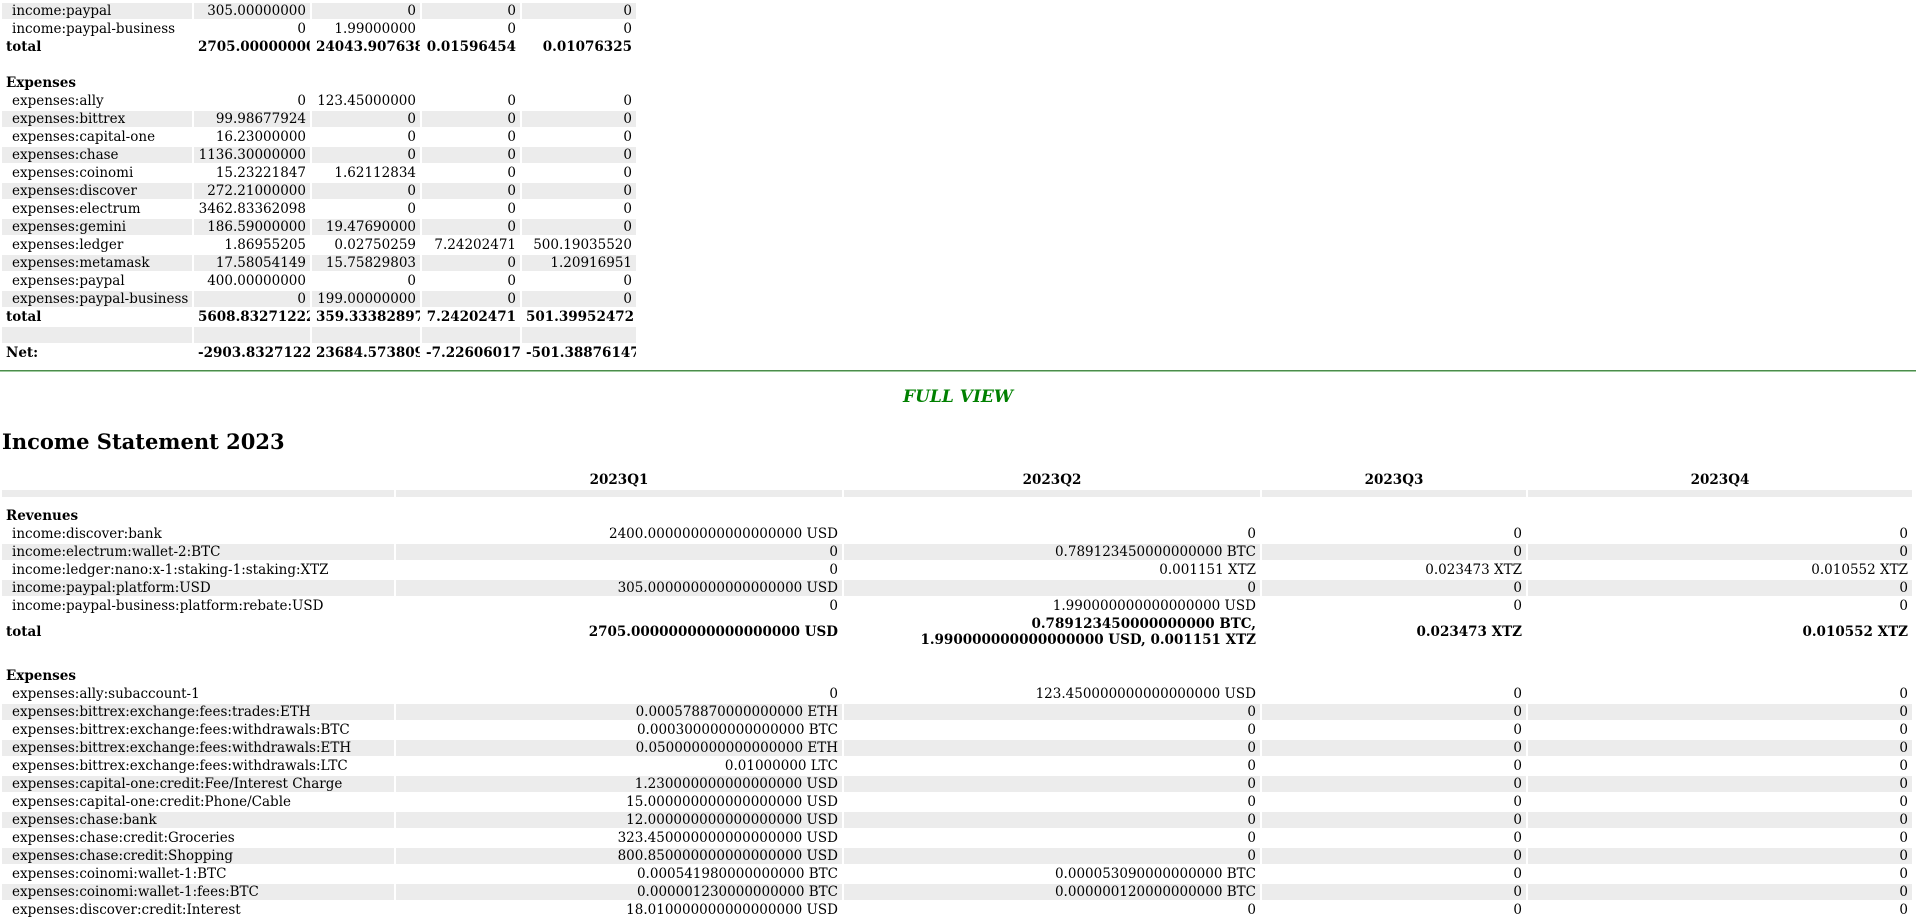 Image resolution: width=1916 pixels, height=919 pixels. Describe the element at coordinates (619, 784) in the screenshot. I see `amount-cell: 1.230000000000000000 USD` at that location.